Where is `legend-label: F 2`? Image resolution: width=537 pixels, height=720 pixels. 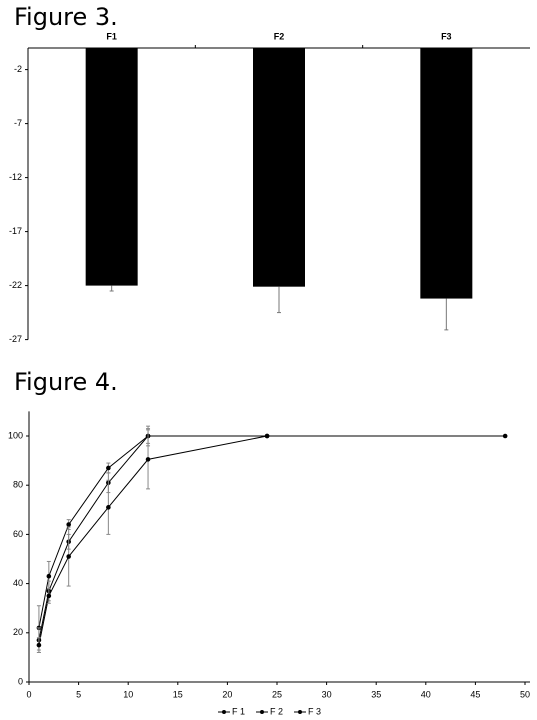 legend-label: F 2 is located at coordinates (276, 711).